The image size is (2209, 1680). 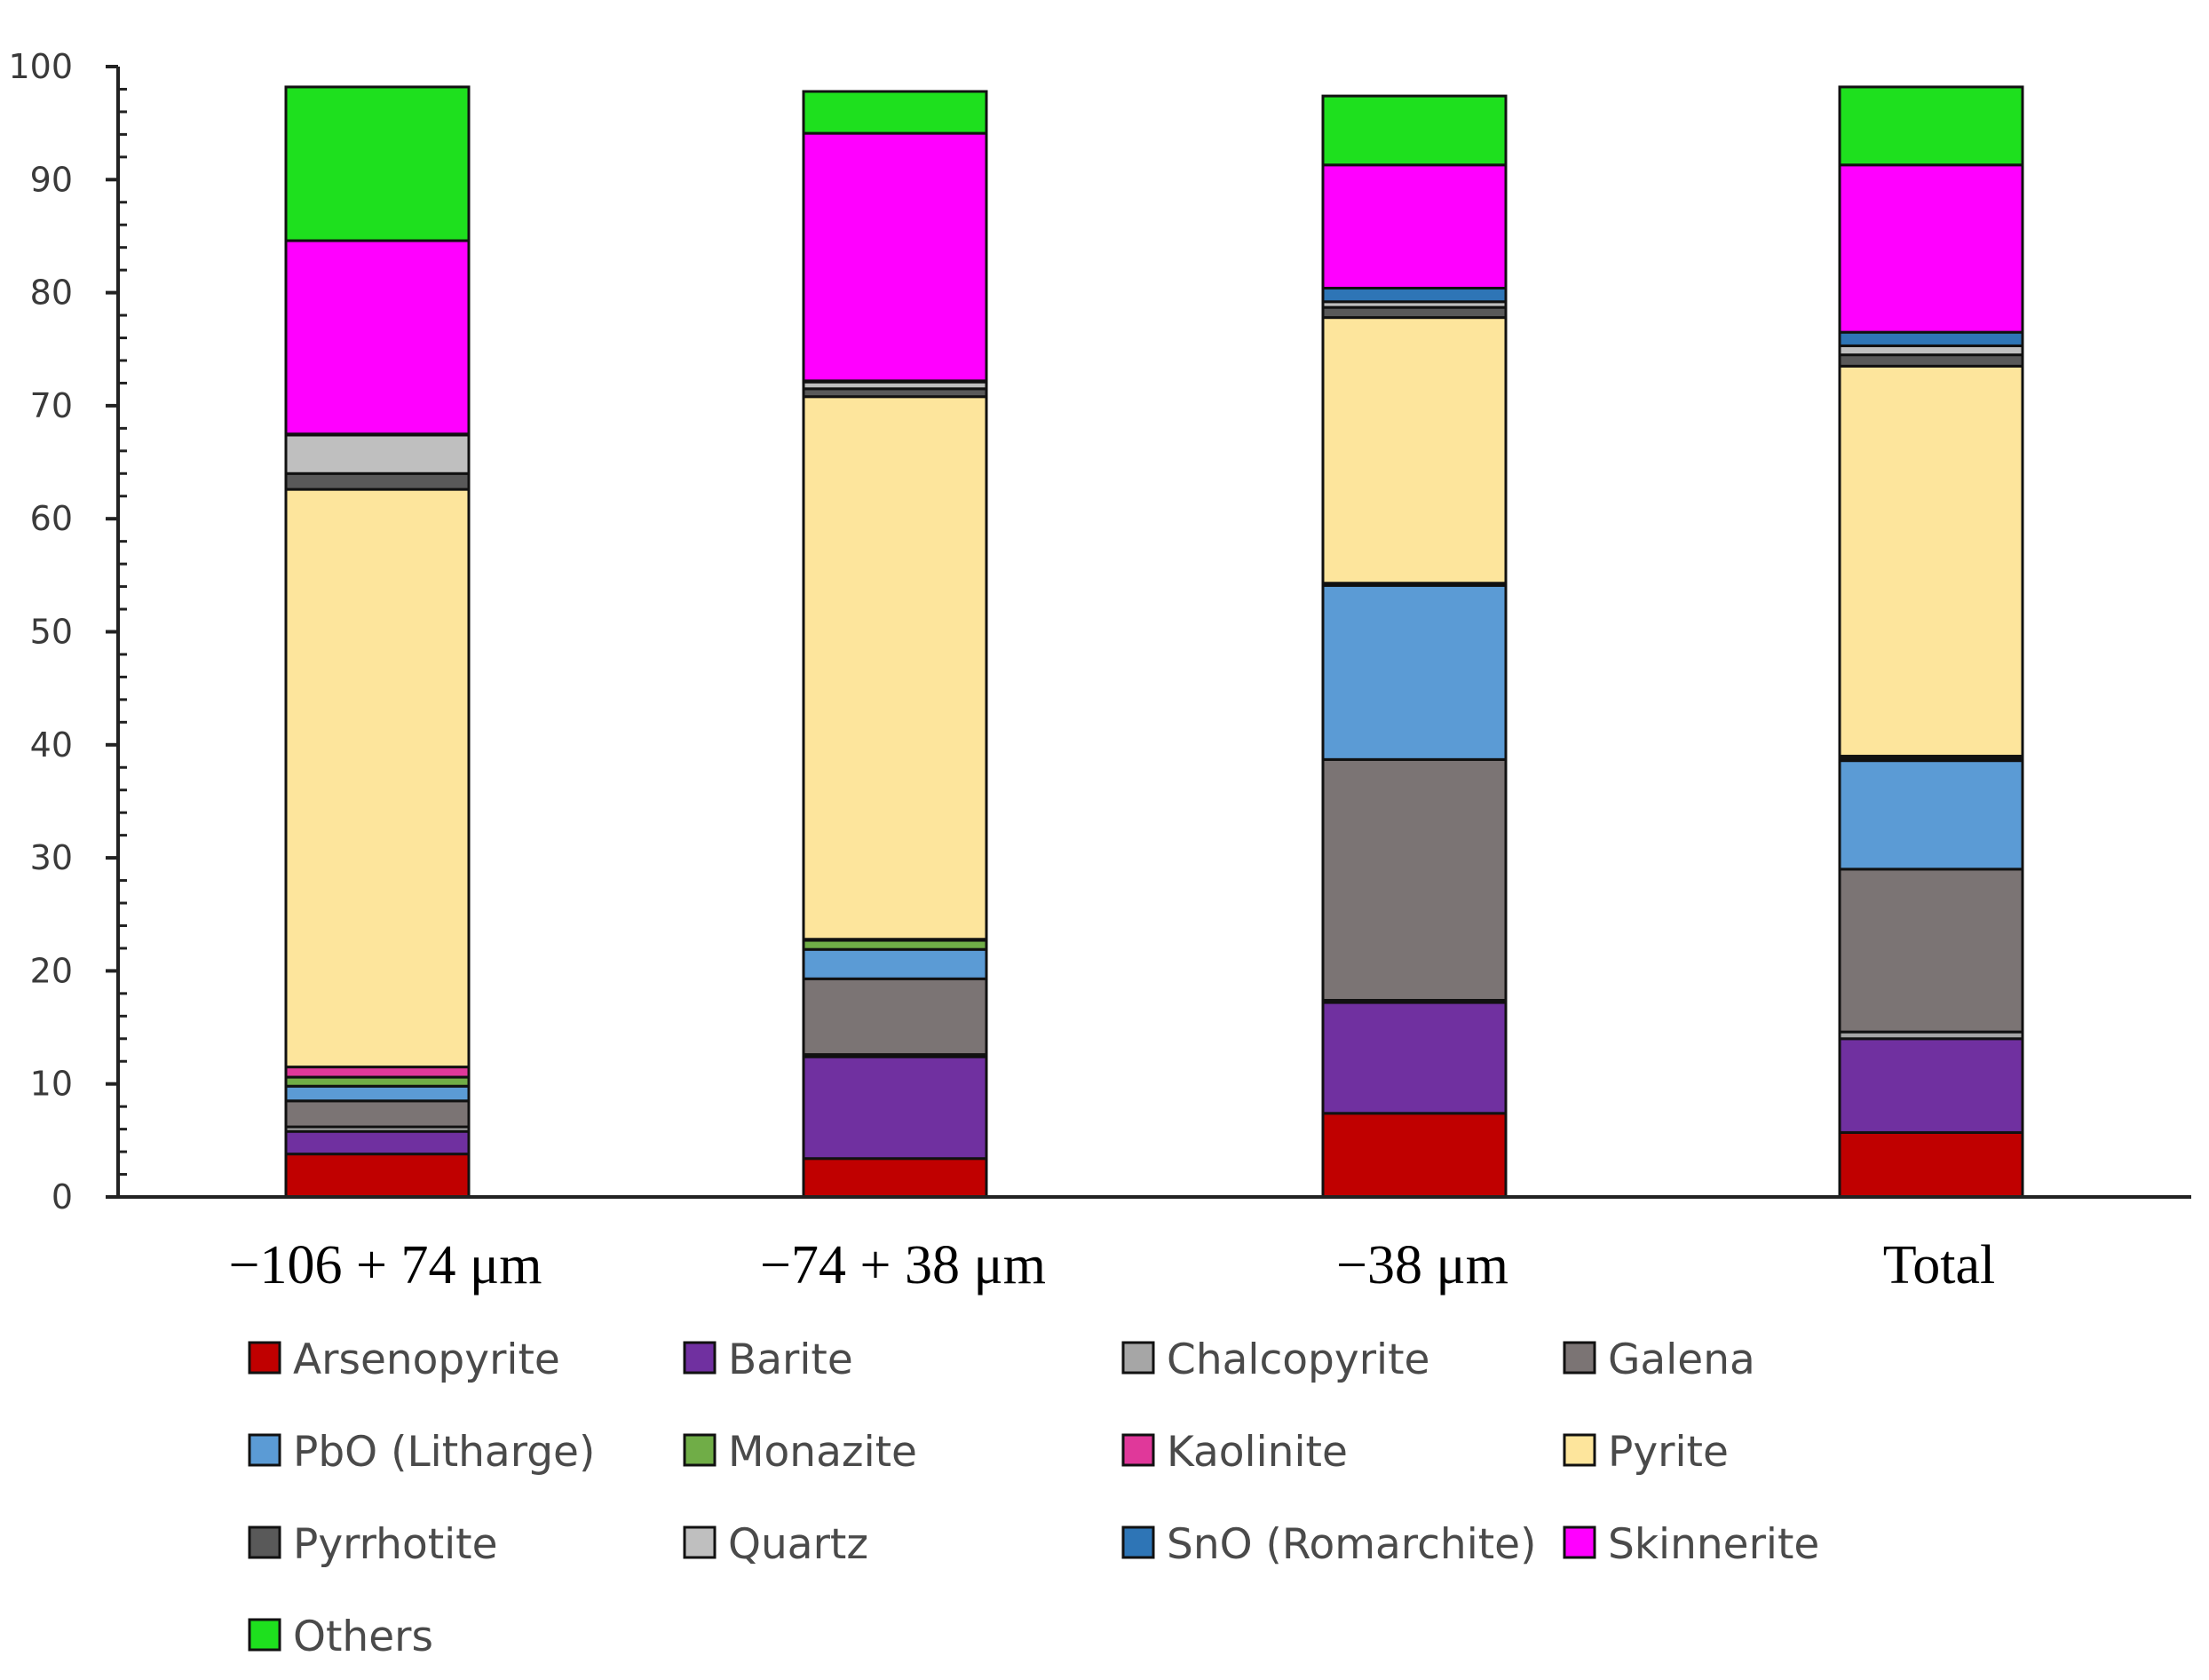 What do you see at coordinates (1713, 1544) in the screenshot?
I see `legend-label: Skinnerite` at bounding box center [1713, 1544].